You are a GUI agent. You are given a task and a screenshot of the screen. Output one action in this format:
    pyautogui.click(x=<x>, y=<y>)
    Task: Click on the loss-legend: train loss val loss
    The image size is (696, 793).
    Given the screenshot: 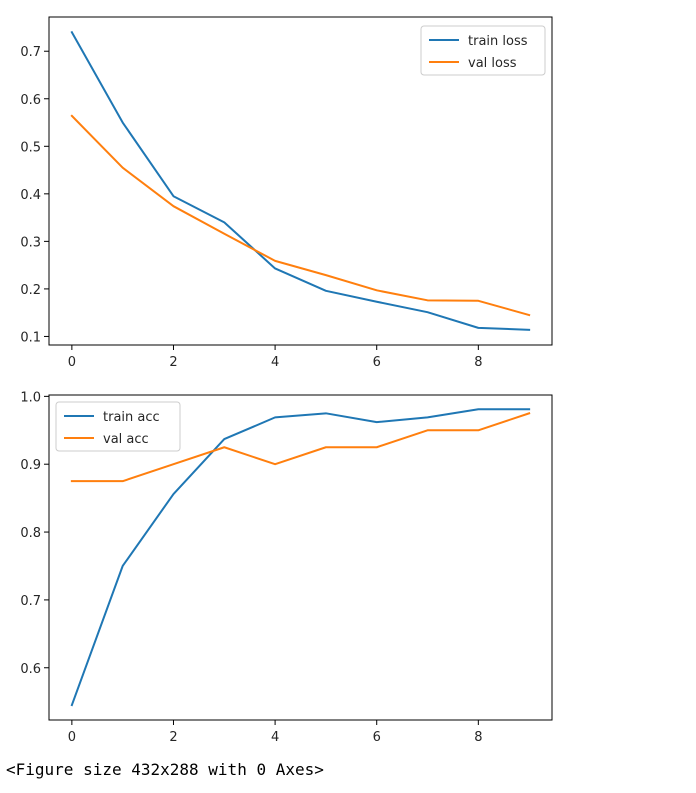 What is the action you would take?
    pyautogui.click(x=483, y=50)
    